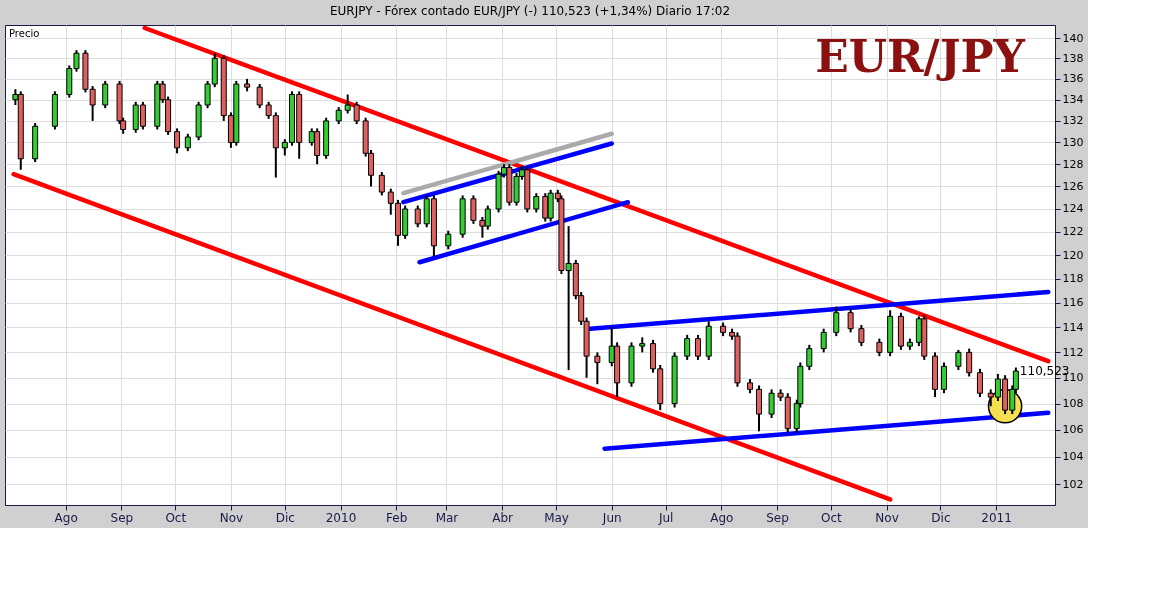  I want to click on y-axis-title: Precio, so click(24, 33).